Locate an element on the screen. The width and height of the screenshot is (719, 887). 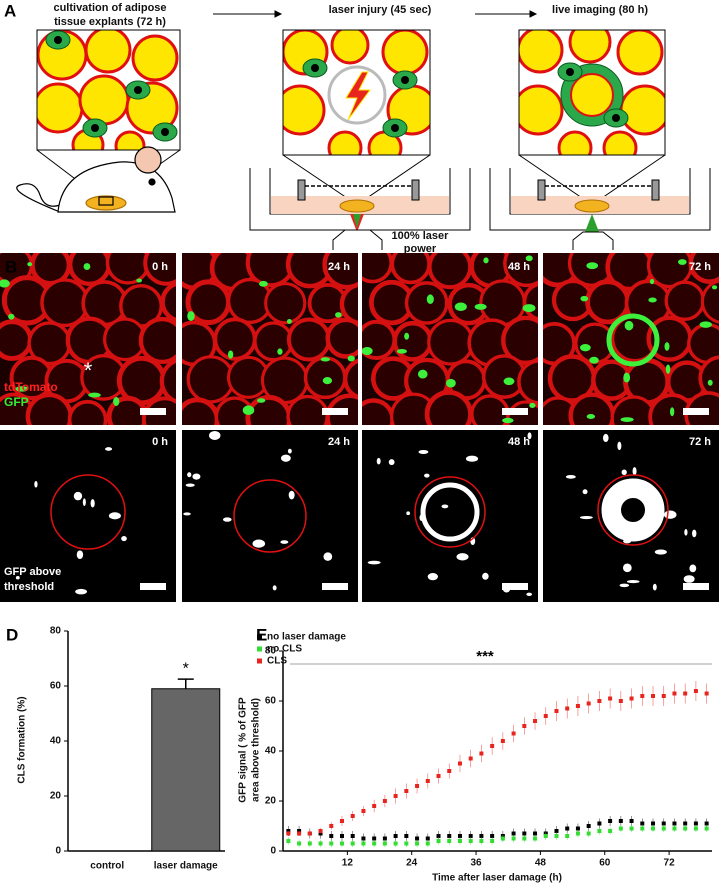
y-tick-label: 40 is located at coordinates (56, 741).